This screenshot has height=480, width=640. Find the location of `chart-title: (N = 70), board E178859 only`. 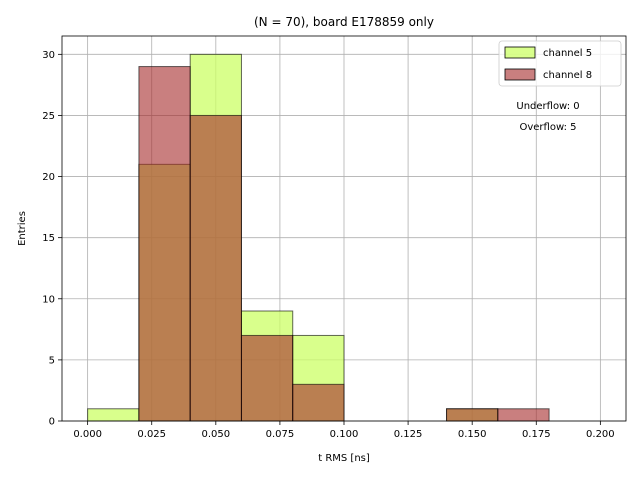

chart-title: (N = 70), board E178859 only is located at coordinates (344, 22).